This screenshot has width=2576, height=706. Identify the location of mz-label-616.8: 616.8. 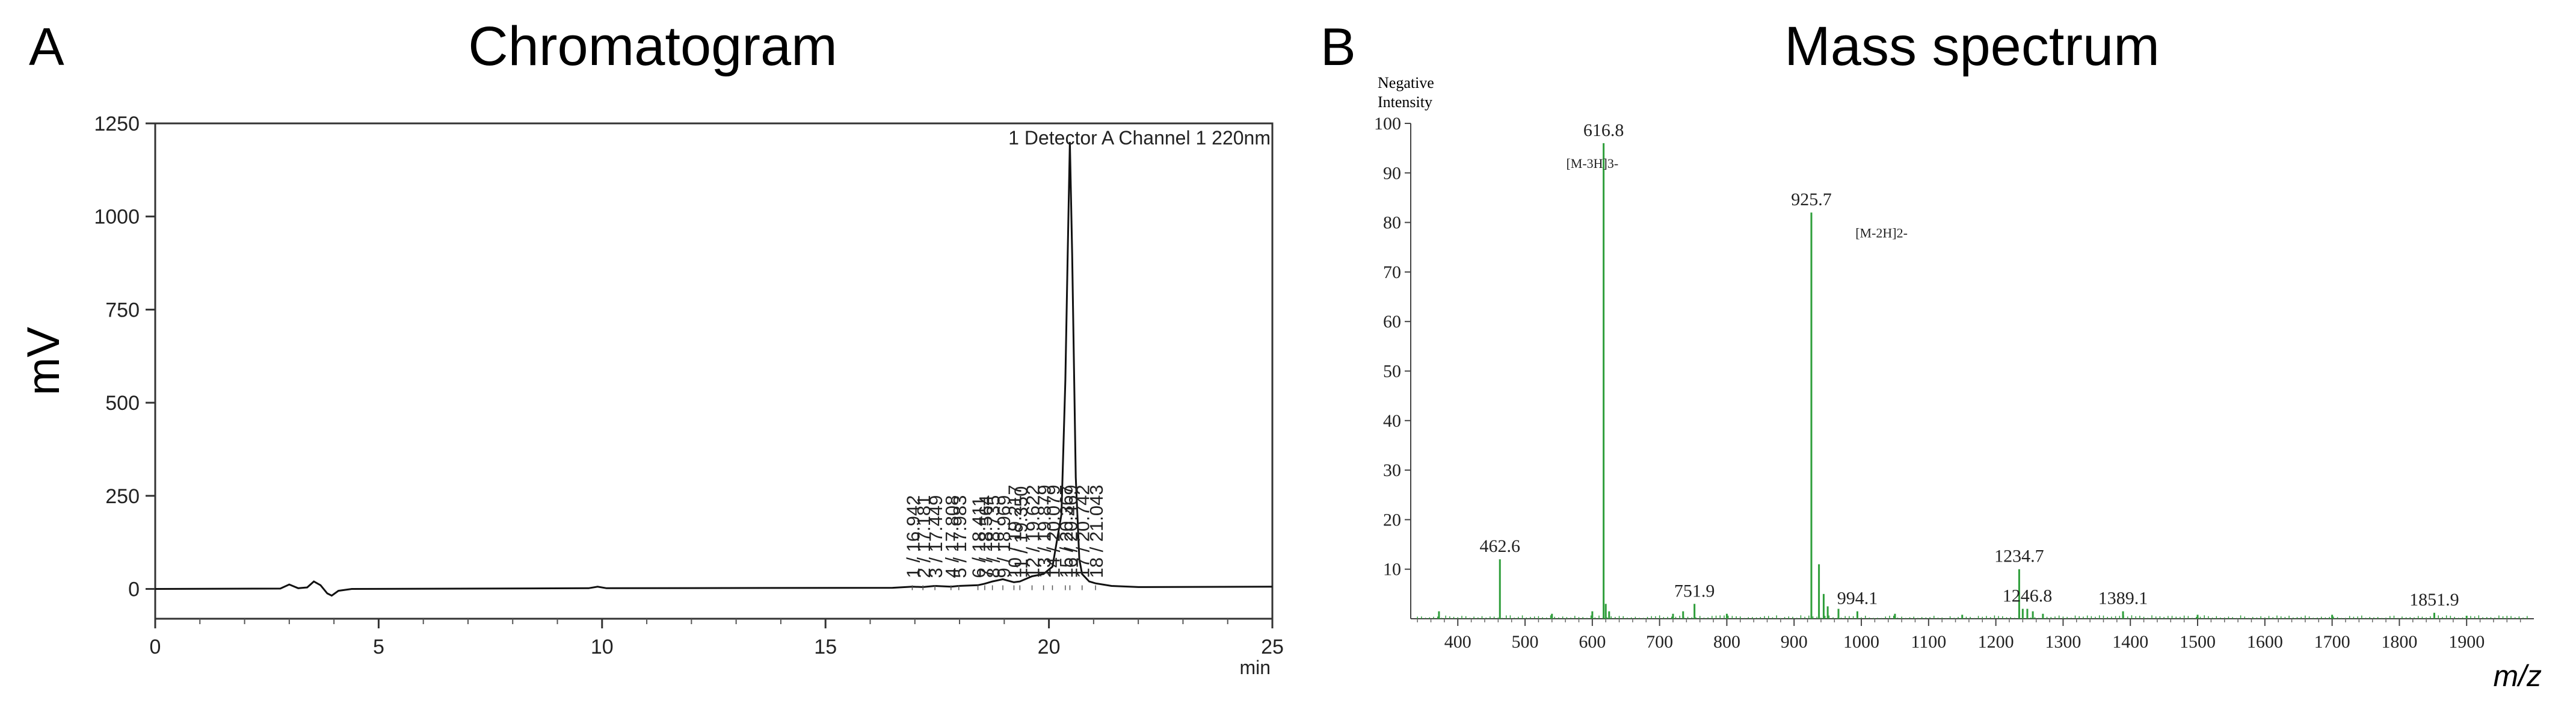
(1603, 130).